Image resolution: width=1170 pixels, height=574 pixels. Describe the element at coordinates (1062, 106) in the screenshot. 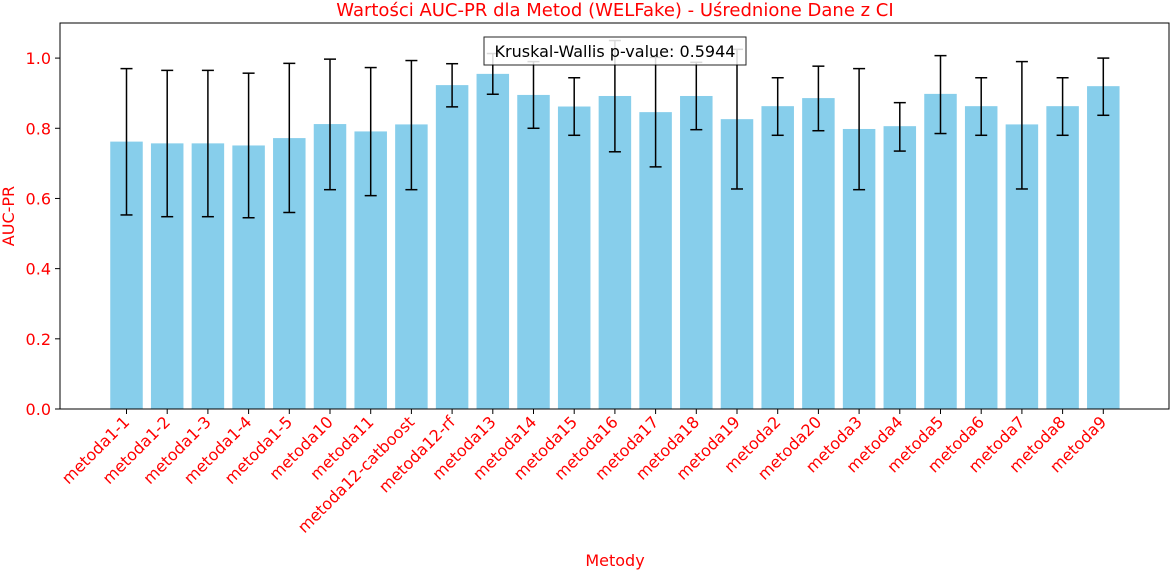

I see `error-bar-metoda8` at that location.